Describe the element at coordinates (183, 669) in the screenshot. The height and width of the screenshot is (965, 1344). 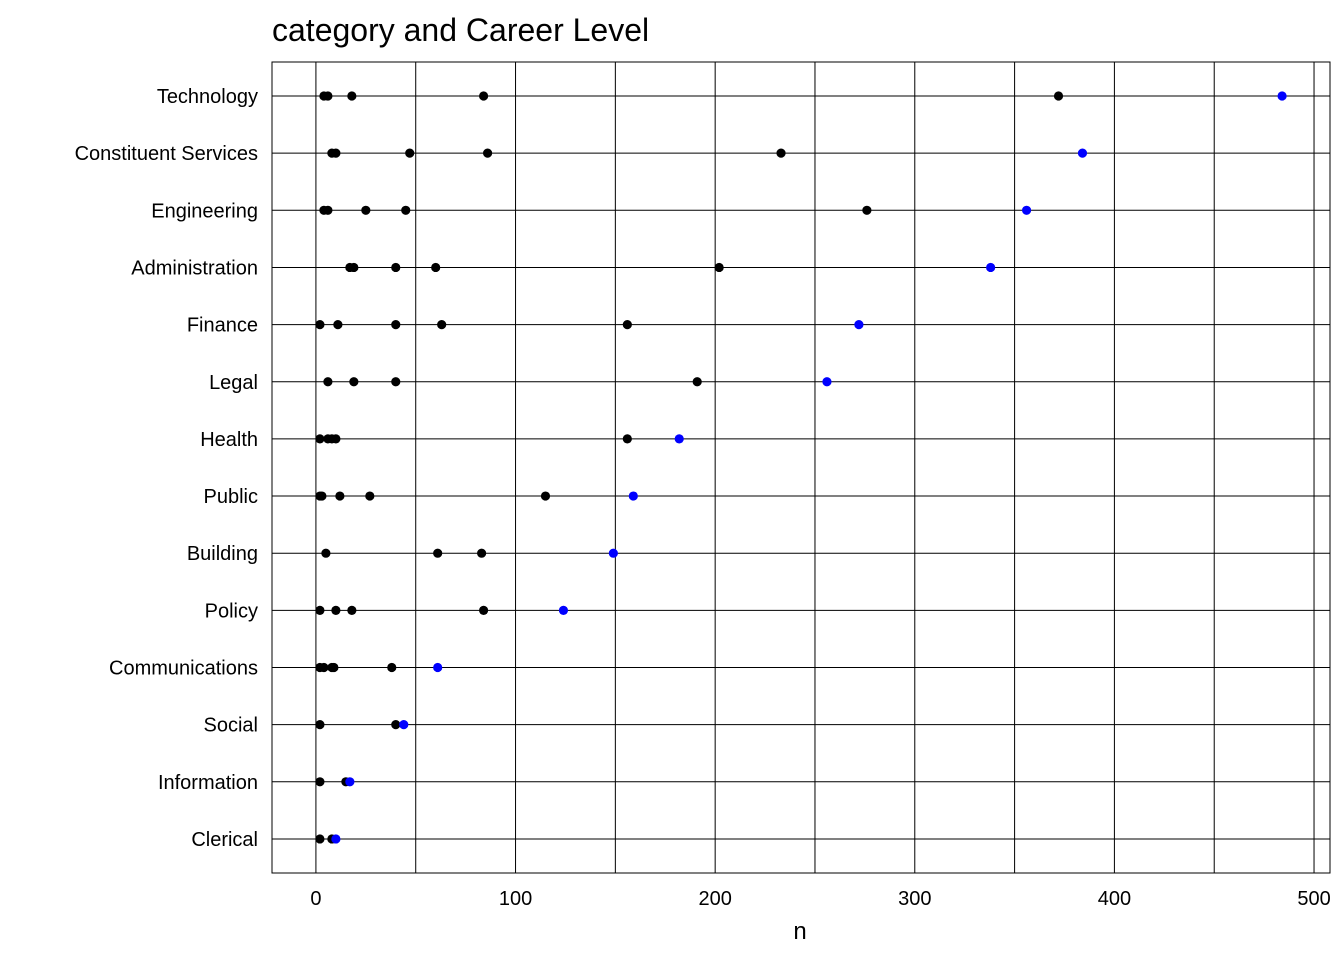
I see `y-tick-label: Communications` at that location.